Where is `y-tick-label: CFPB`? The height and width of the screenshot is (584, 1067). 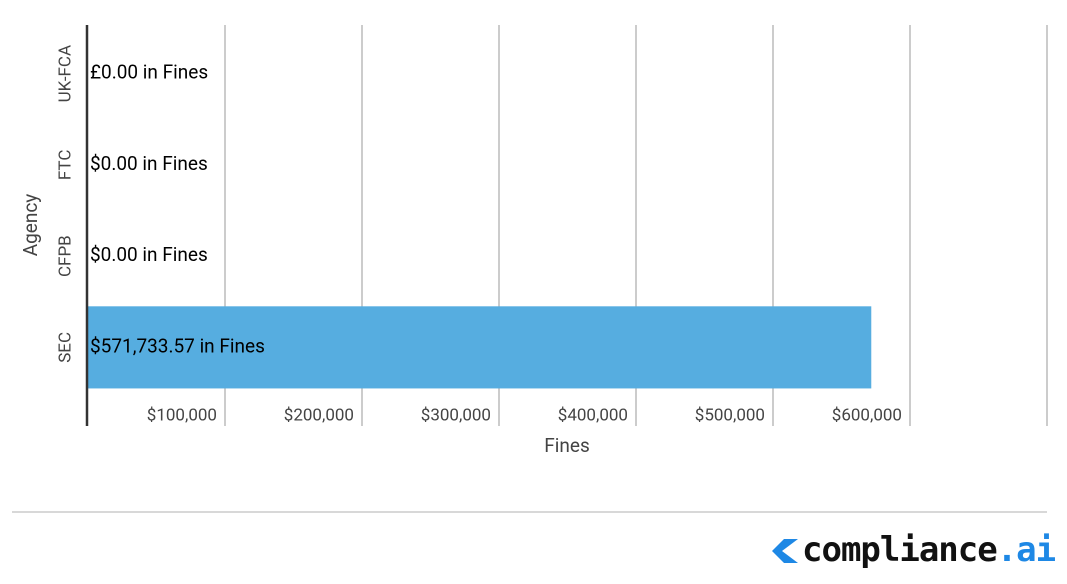 y-tick-label: CFPB is located at coordinates (65, 256).